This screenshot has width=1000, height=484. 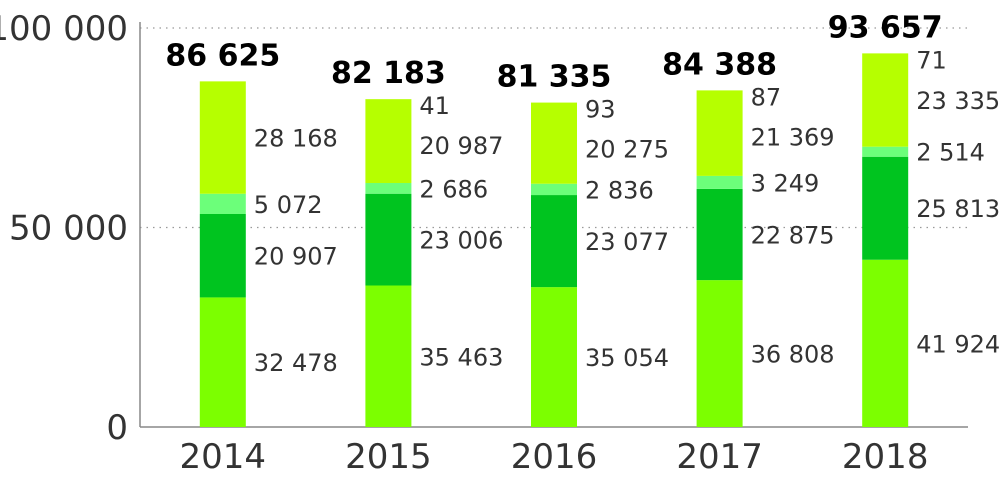 I want to click on segment-value-label: 71, so click(x=931, y=60).